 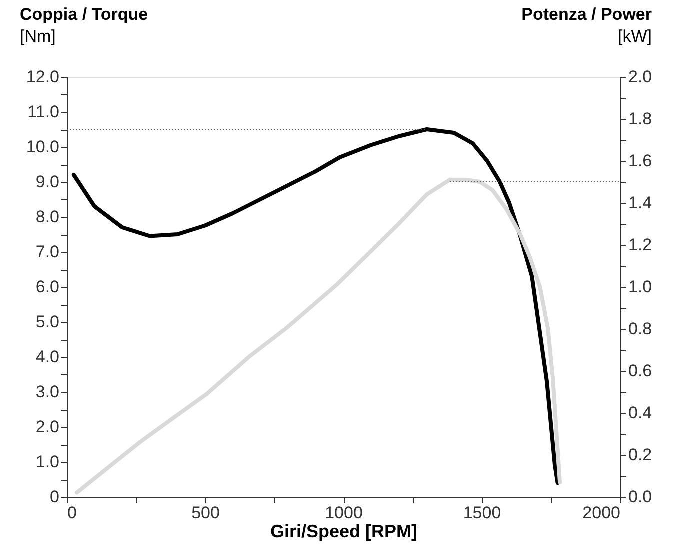 What do you see at coordinates (206, 513) in the screenshot?
I see `x-tick-label: 500` at bounding box center [206, 513].